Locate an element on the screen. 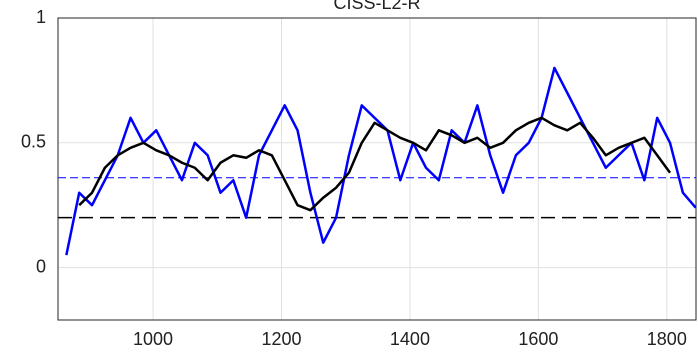 The height and width of the screenshot is (356, 698). y-tick-label: 0 is located at coordinates (41, 266).